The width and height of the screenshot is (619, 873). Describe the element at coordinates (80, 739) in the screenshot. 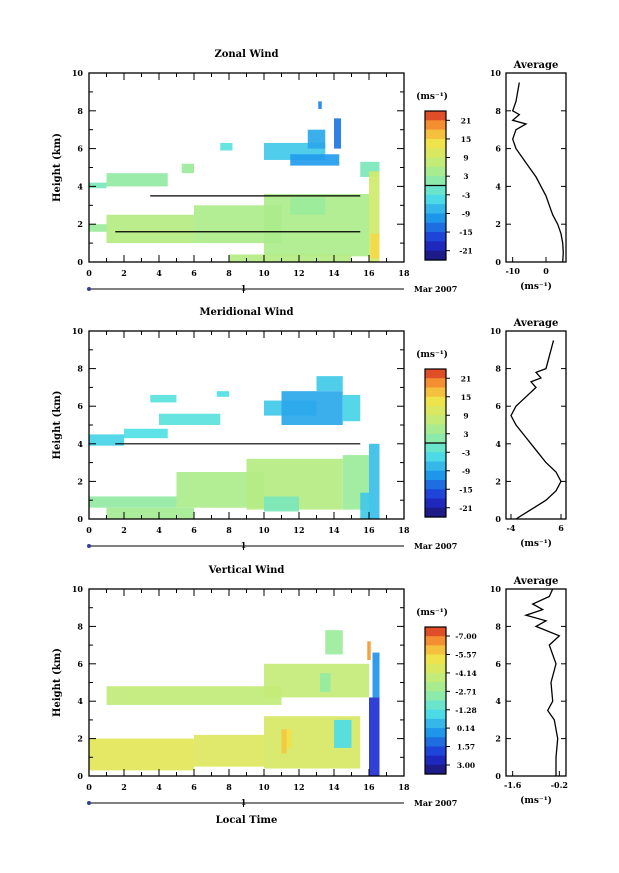

I see `y-tick-label: 2` at that location.